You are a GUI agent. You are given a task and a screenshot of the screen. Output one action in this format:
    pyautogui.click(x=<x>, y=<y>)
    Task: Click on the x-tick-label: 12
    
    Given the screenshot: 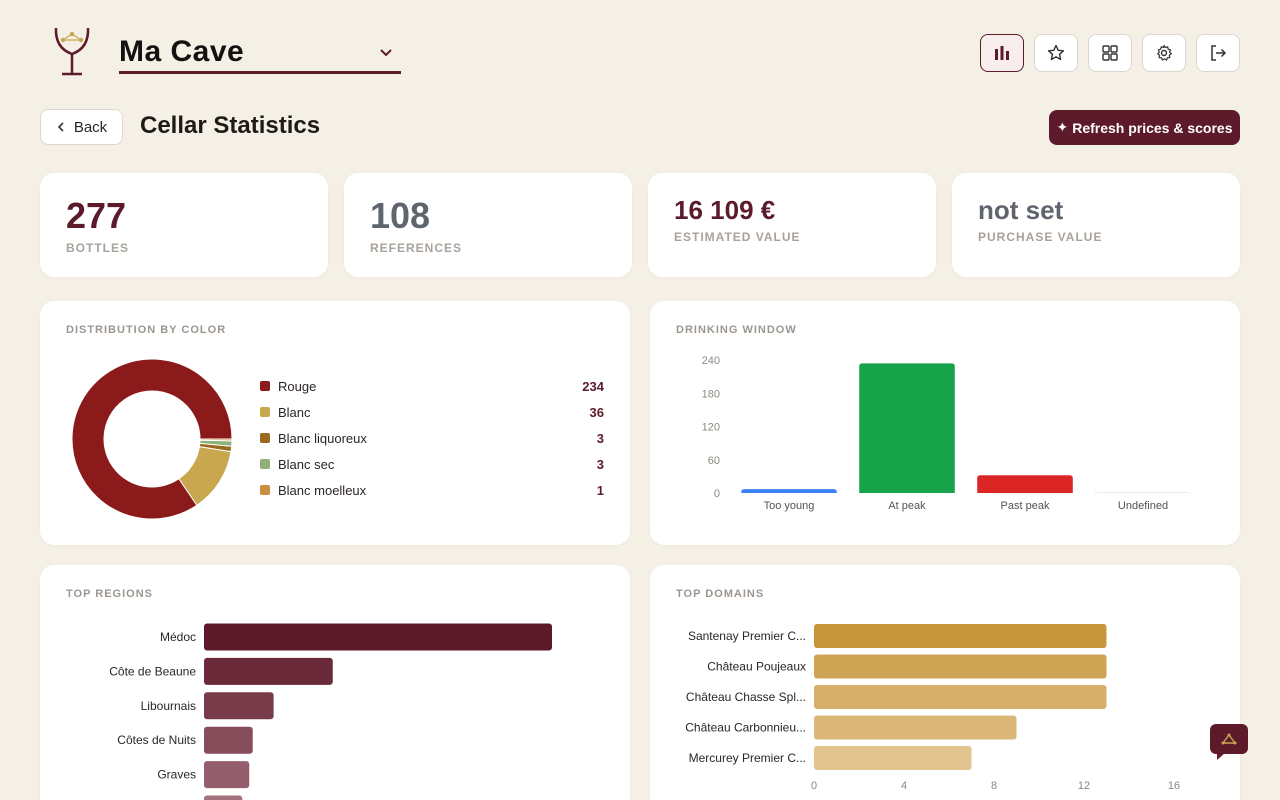 What is the action you would take?
    pyautogui.click(x=1084, y=786)
    